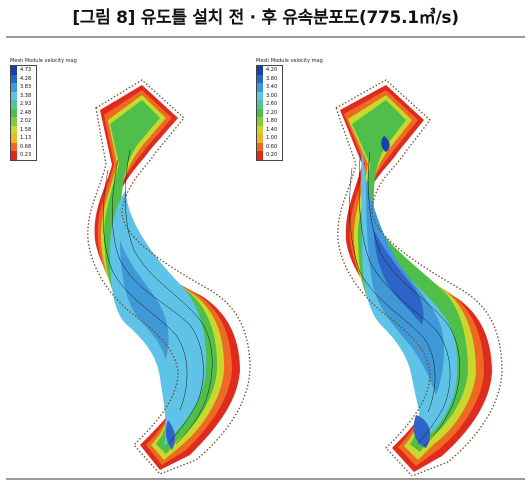 The image size is (531, 496). I want to click on title-divider, so click(265, 37).